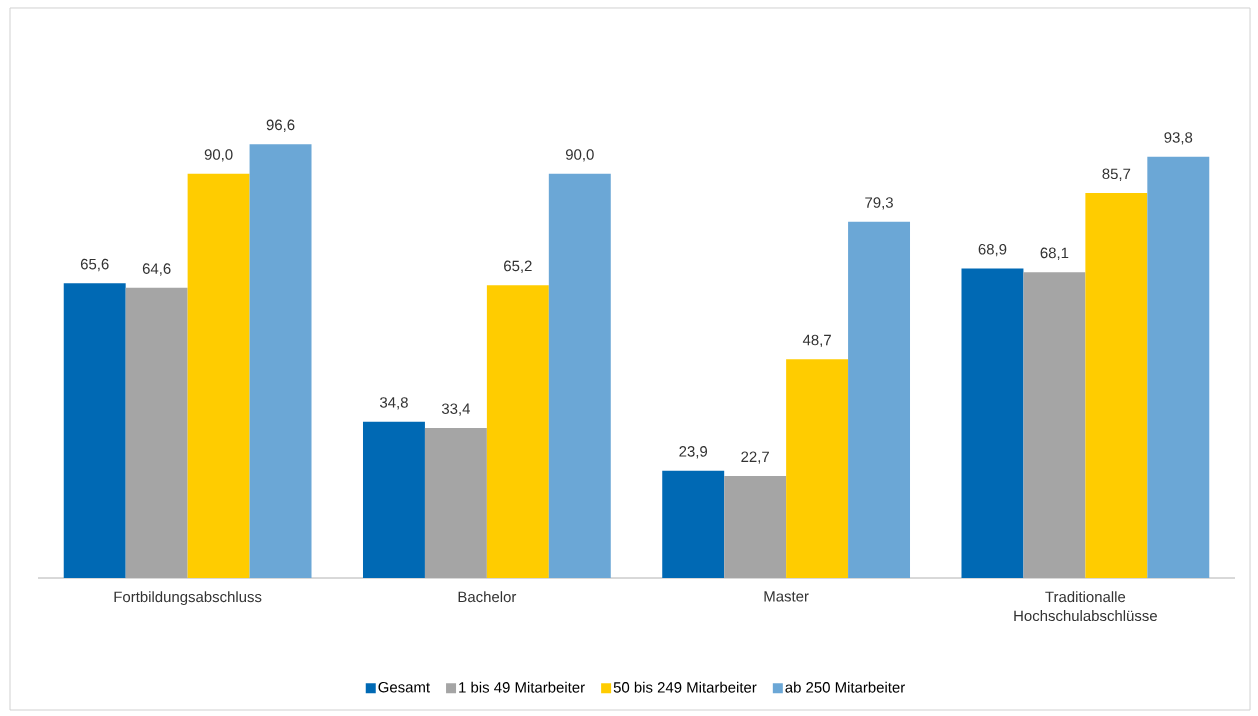  Describe the element at coordinates (755, 457) in the screenshot. I see `data-label: 22,7` at that location.